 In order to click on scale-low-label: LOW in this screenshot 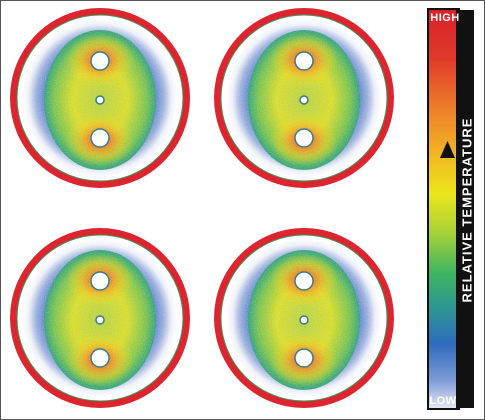, I will do `click(443, 401)`.